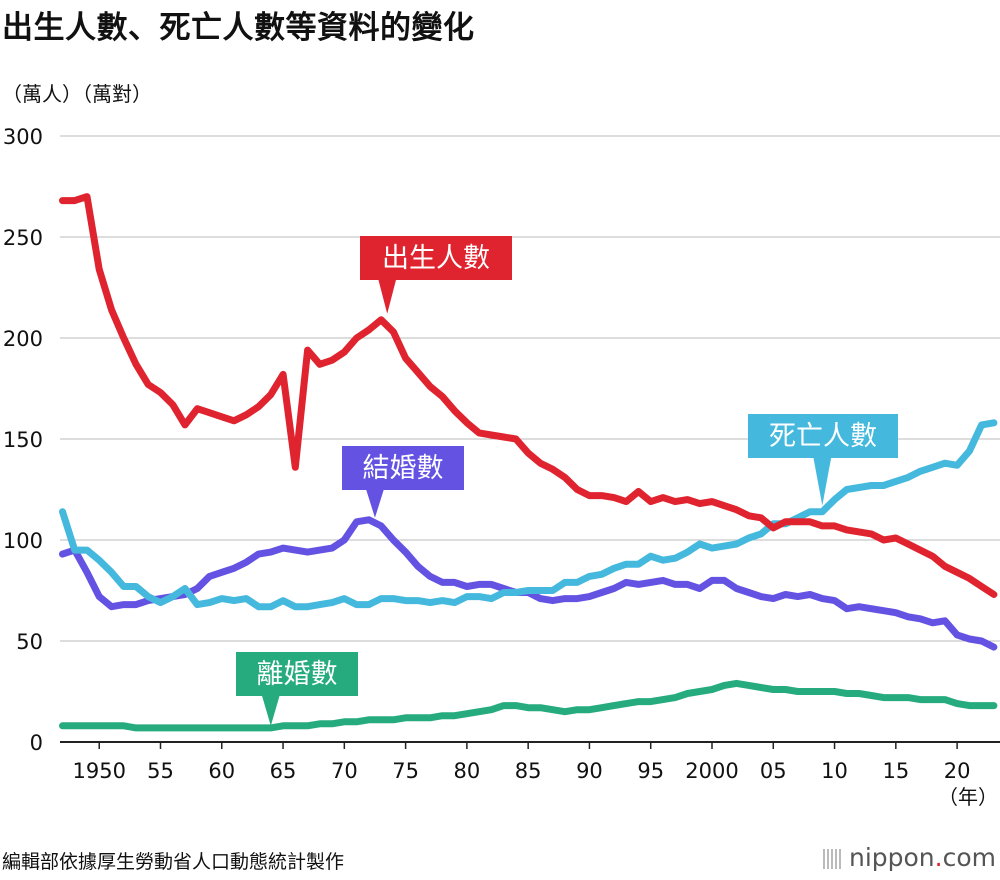 The height and width of the screenshot is (880, 1000). Describe the element at coordinates (773, 771) in the screenshot. I see `x-tick-label: 05` at that location.